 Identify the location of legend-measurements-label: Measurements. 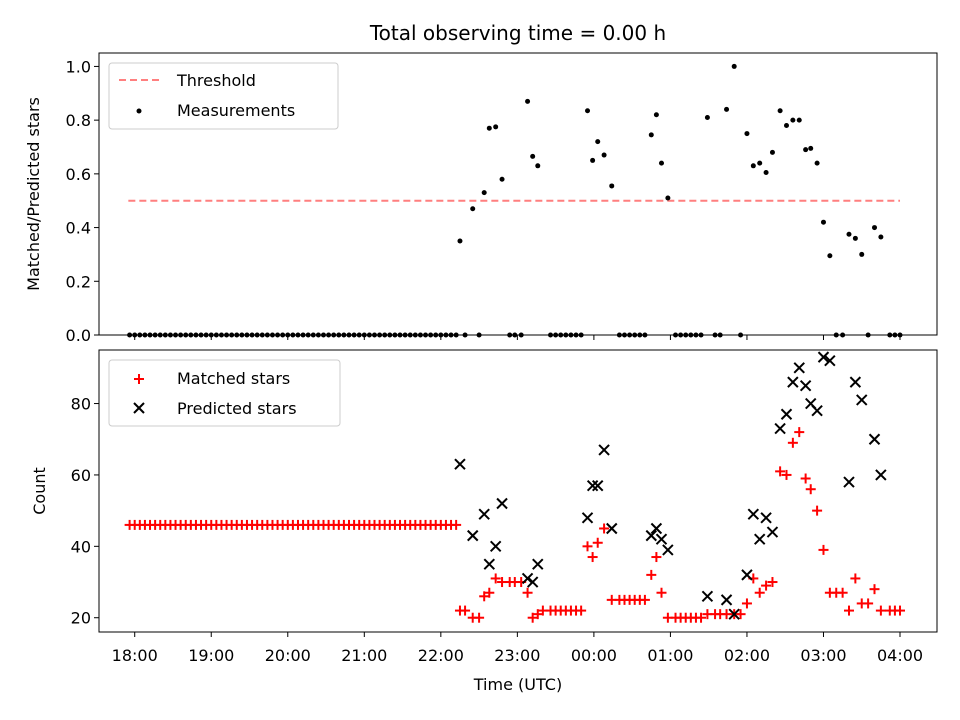
(236, 110).